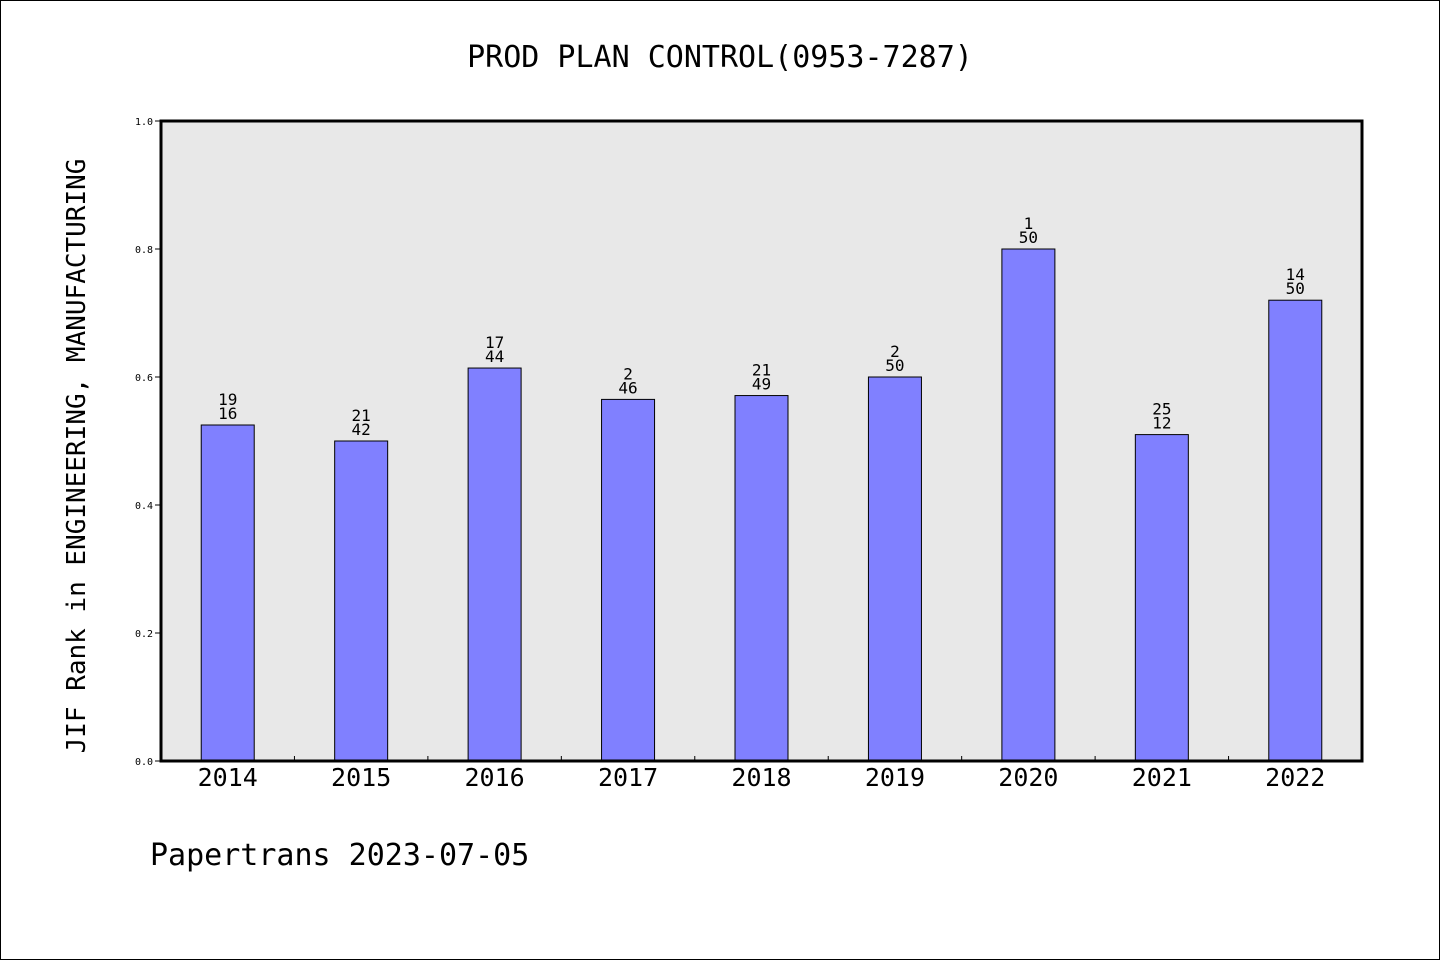 This screenshot has width=1440, height=963. Describe the element at coordinates (761, 384) in the screenshot. I see `bar-label-bottom: 49` at that location.